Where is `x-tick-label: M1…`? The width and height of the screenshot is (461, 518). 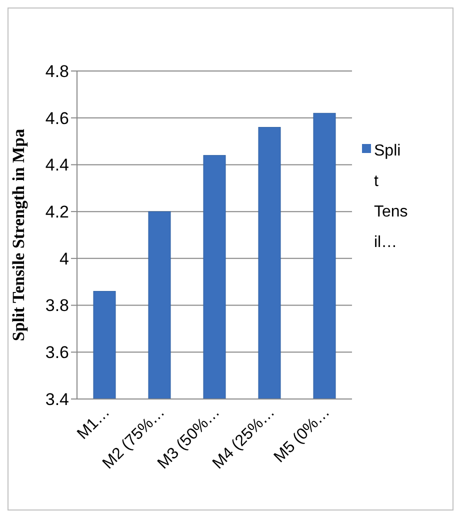
x-tick-label: M1… is located at coordinates (94, 423).